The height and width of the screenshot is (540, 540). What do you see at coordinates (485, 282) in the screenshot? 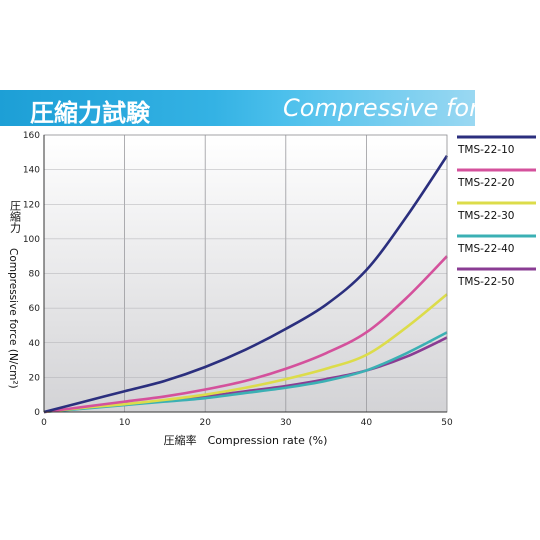
I see `legend-label: TMS-22-50` at bounding box center [485, 282].